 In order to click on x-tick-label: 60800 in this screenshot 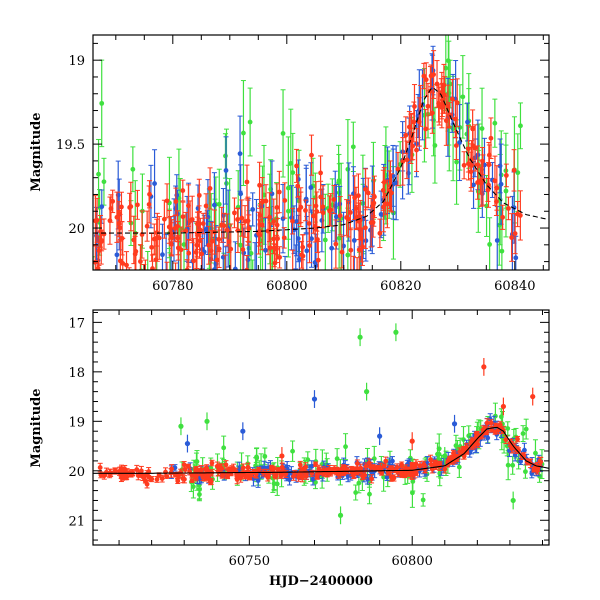, I will do `click(286, 286)`.